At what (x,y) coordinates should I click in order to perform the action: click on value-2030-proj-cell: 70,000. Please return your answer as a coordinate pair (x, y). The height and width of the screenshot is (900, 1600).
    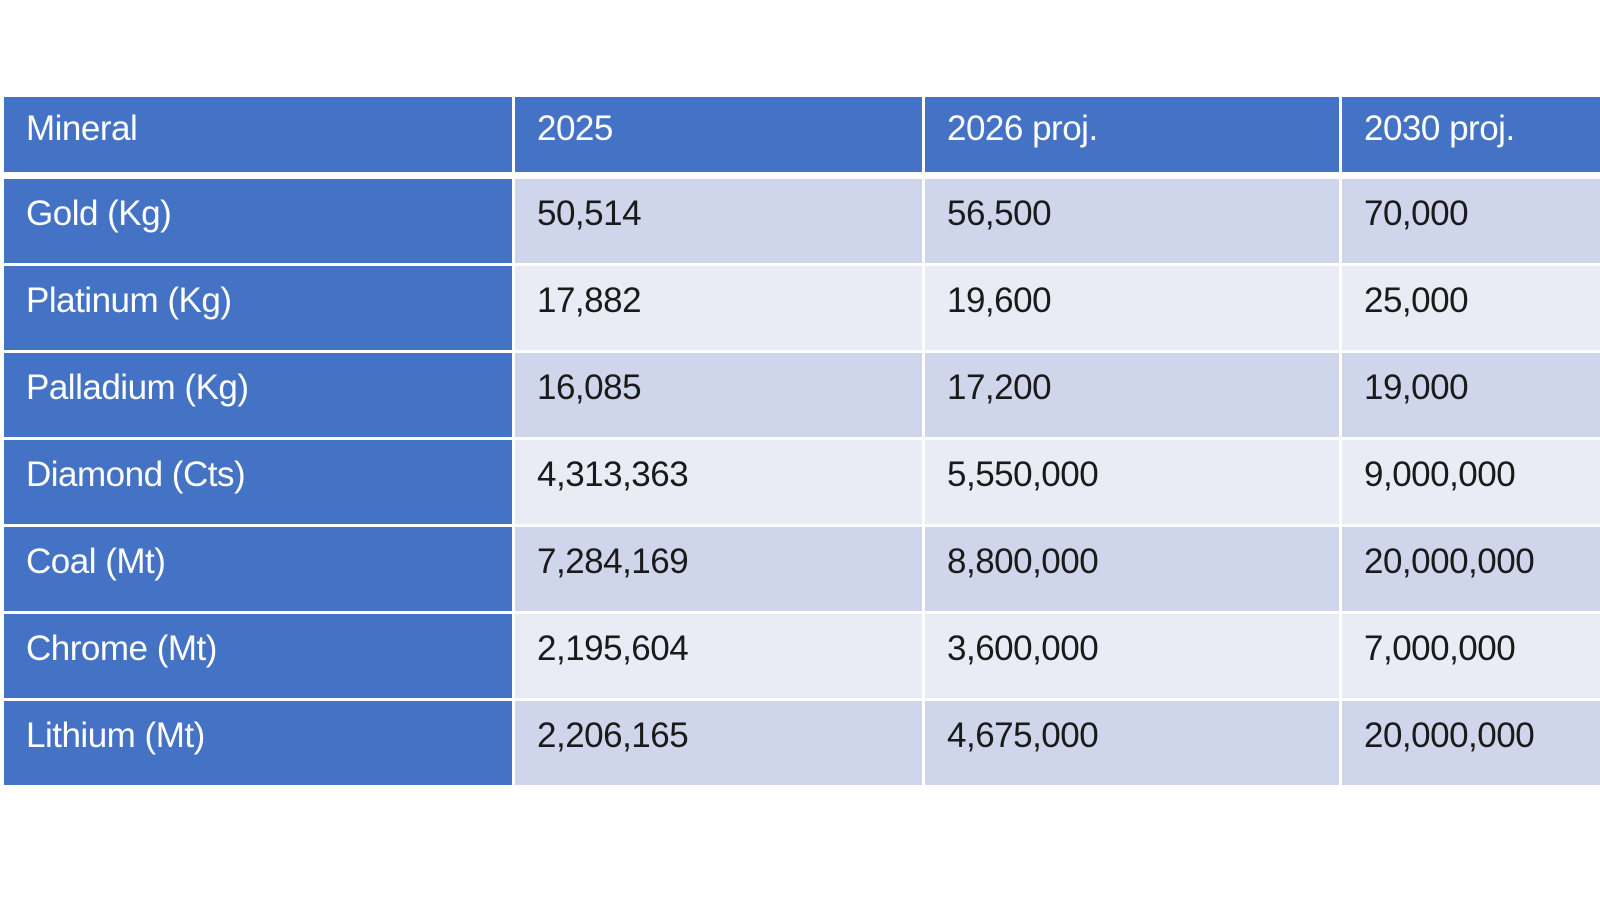
    Looking at the image, I should click on (1471, 222).